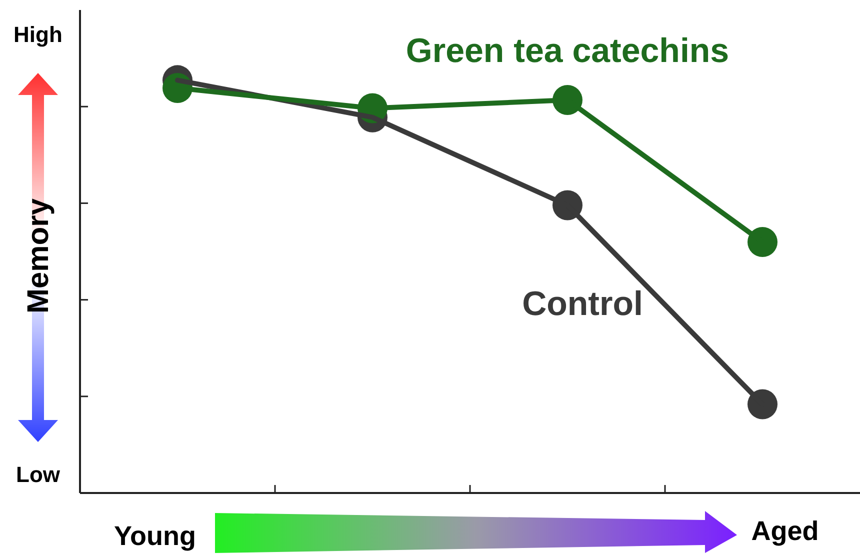  I want to click on series-label: Green tea catechins, so click(568, 51).